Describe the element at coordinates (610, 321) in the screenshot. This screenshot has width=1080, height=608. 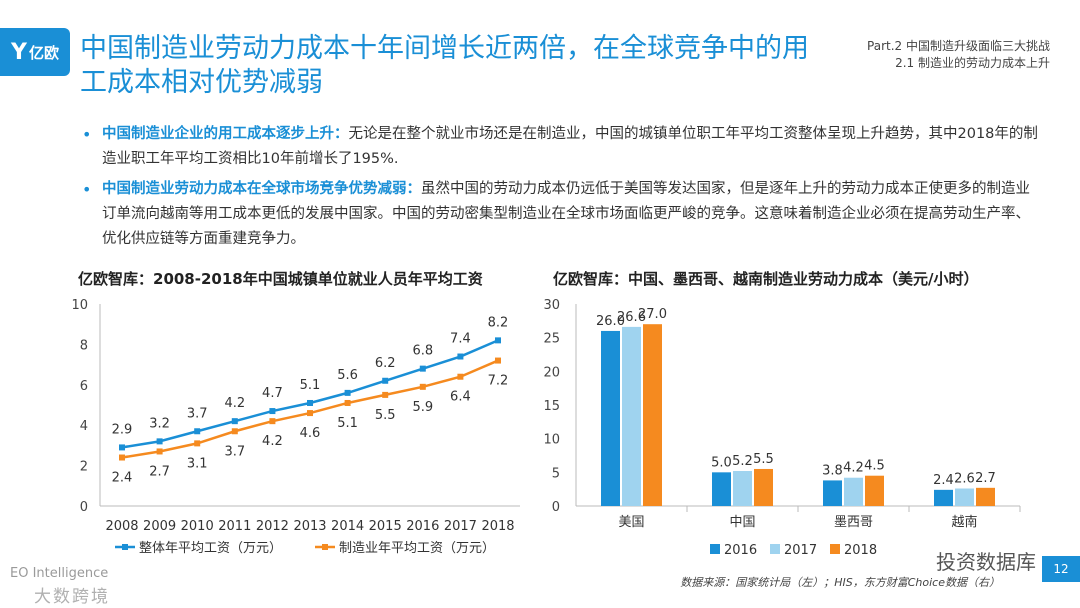
I see `data-label: 26.0` at that location.